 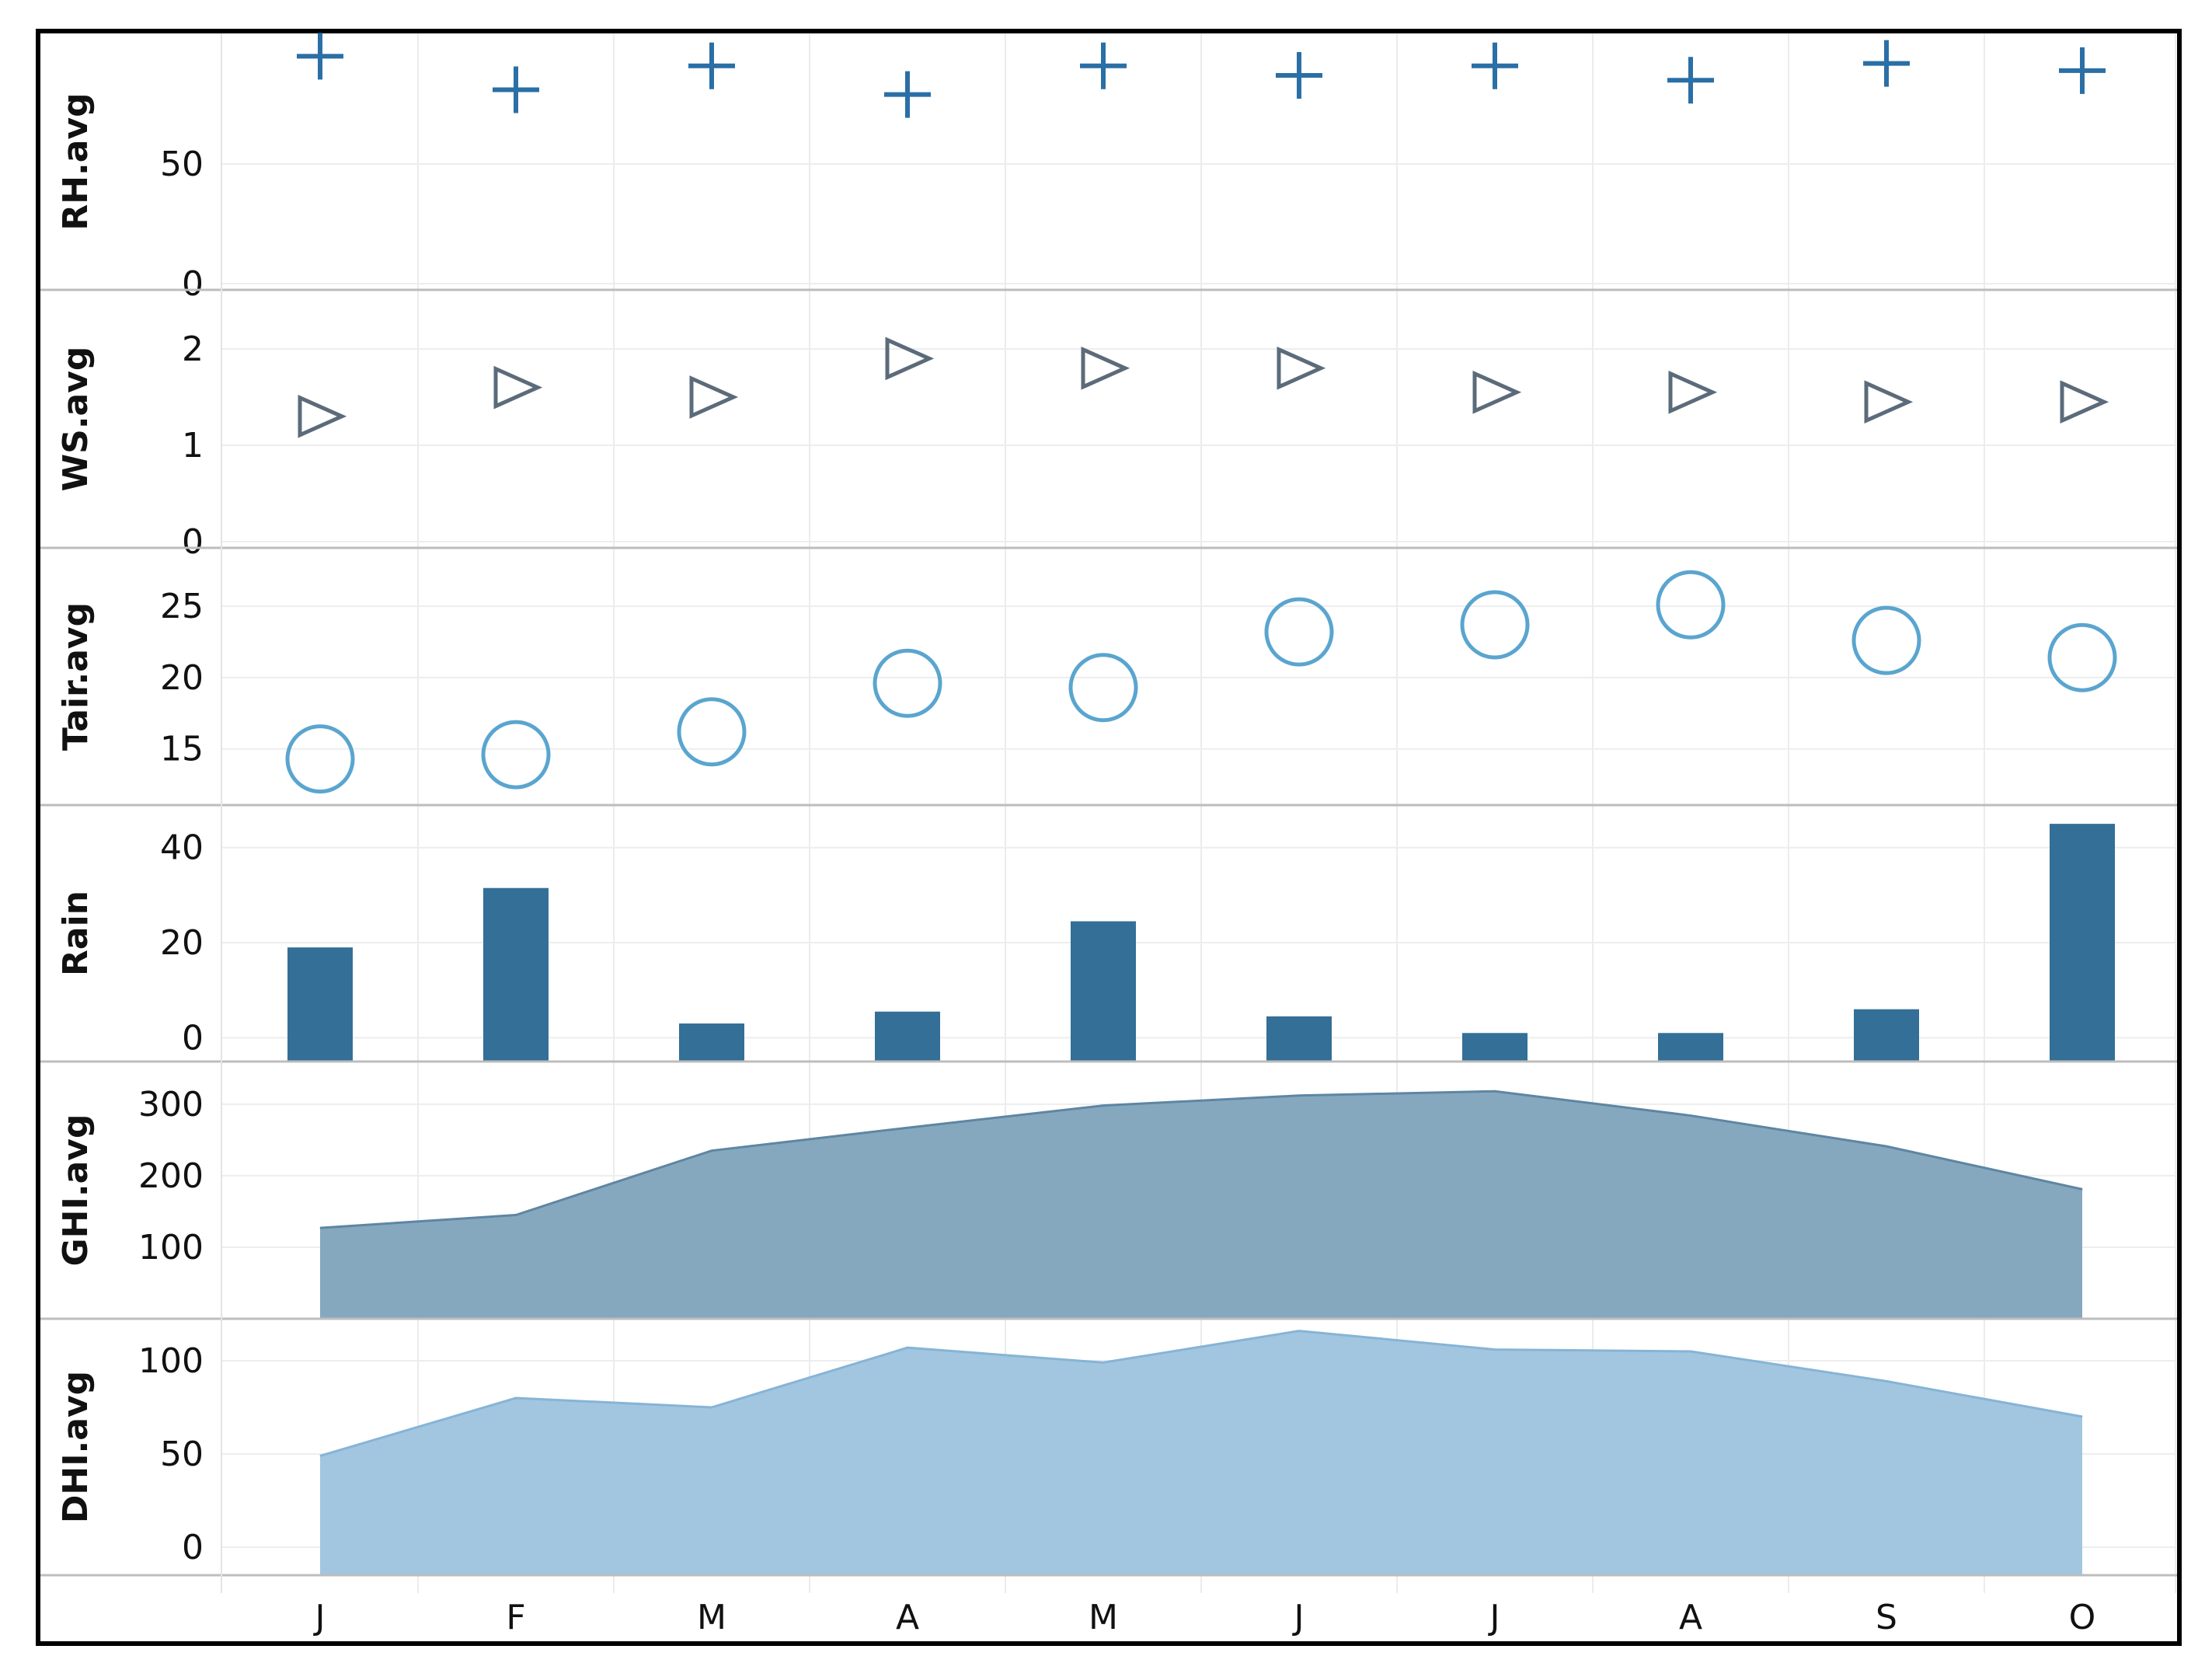 I want to click on x-tick-label: S, so click(x=1886, y=1617).